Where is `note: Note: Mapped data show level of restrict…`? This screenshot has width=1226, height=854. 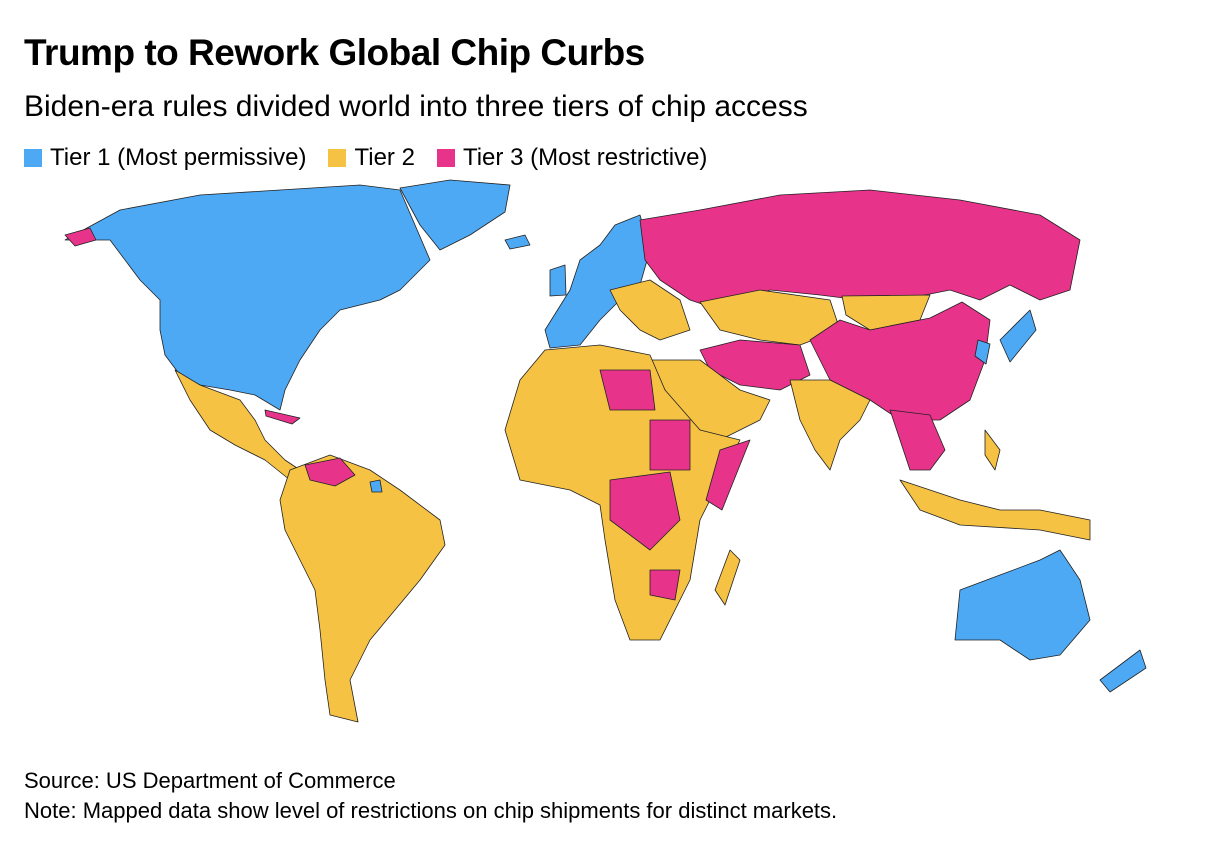
note: Note: Mapped data show level of restrict… is located at coordinates (431, 810).